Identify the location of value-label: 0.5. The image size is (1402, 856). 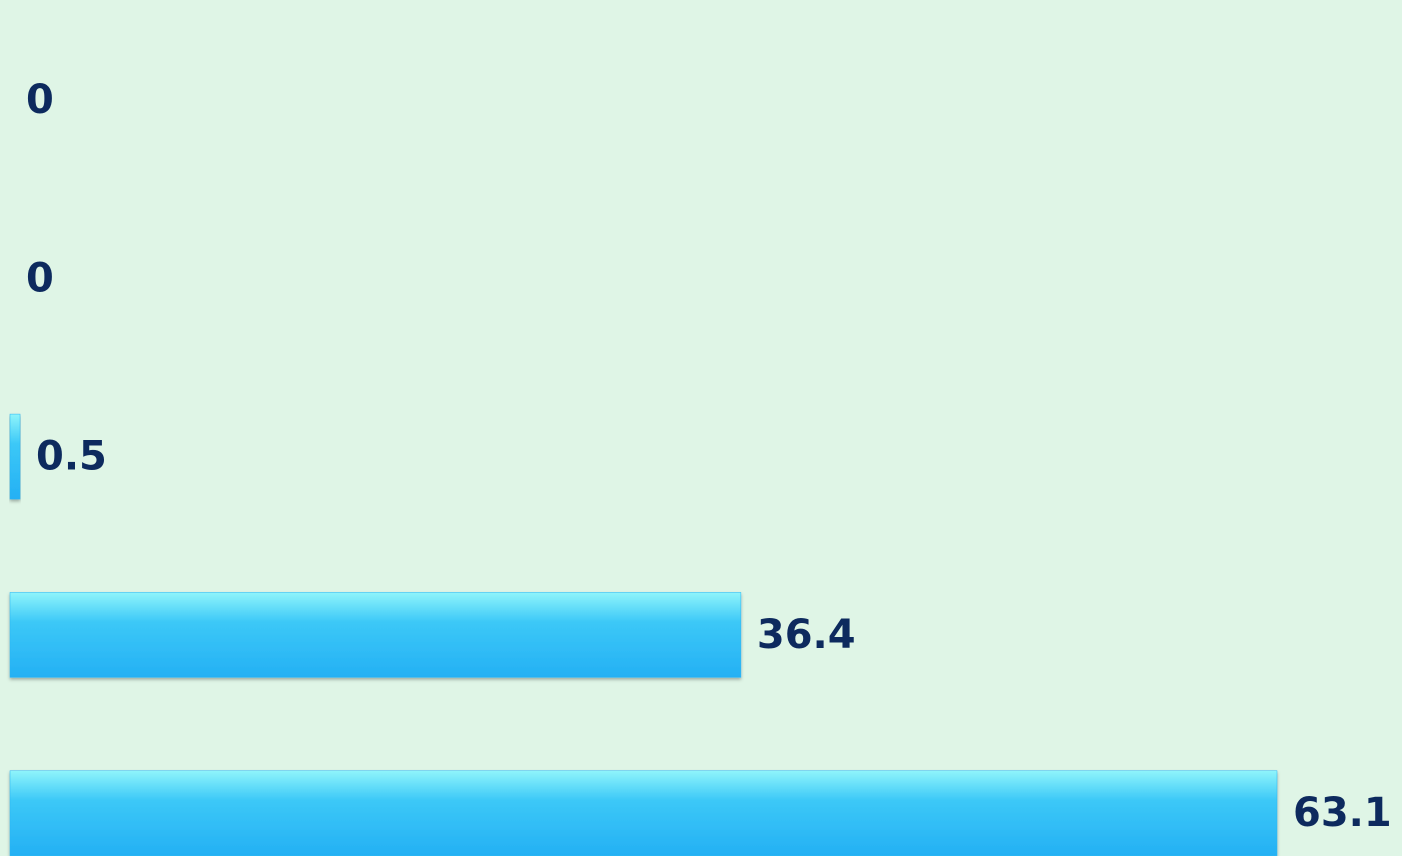
(71, 457).